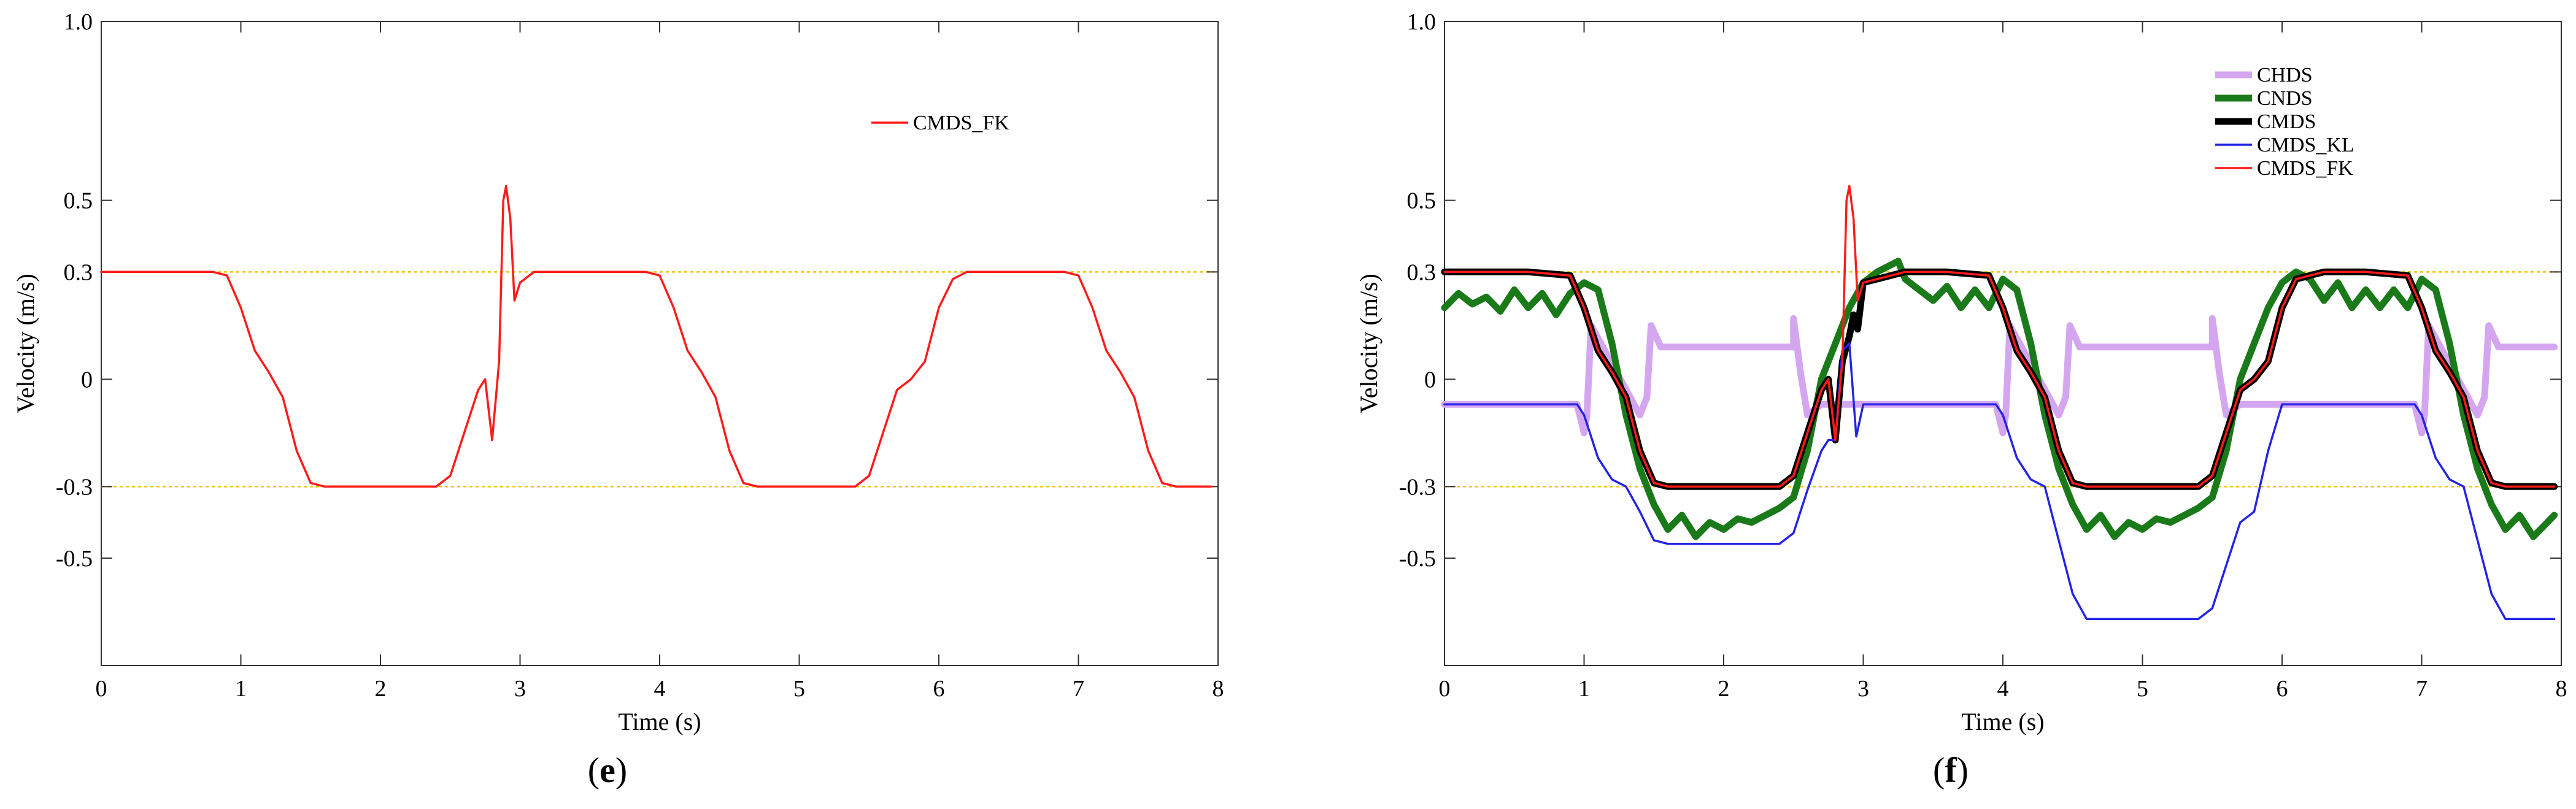  I want to click on legend-entry-label: CMDS, so click(2286, 121).